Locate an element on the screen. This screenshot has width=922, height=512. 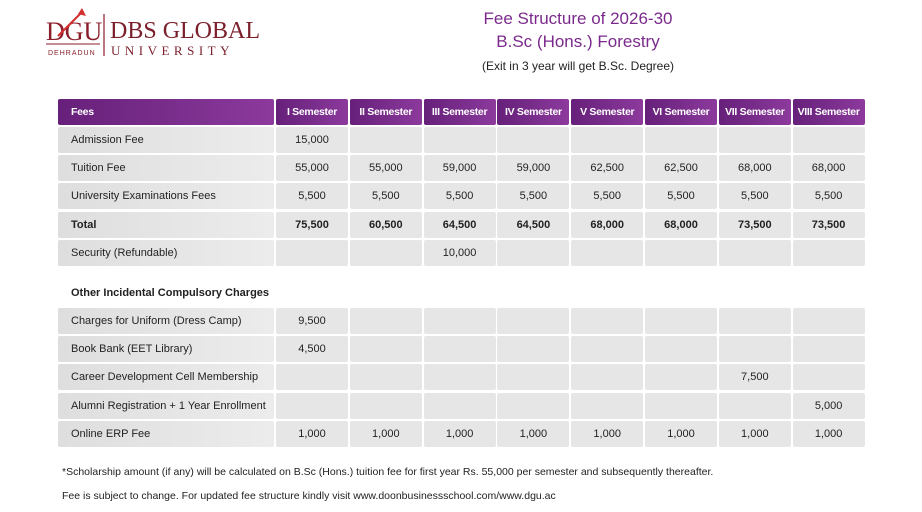
fee-cell: 5,000 is located at coordinates (828, 405).